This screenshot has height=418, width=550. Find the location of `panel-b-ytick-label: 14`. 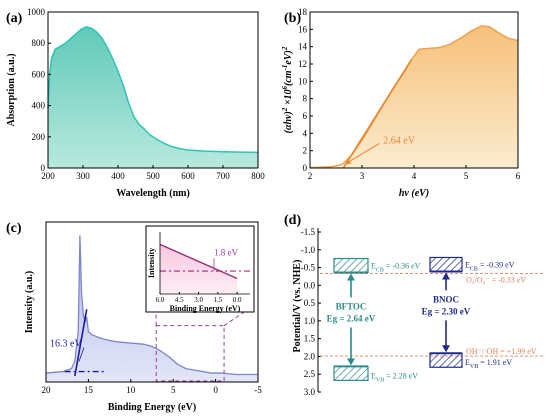

panel-b-ytick-label: 14 is located at coordinates (303, 47).